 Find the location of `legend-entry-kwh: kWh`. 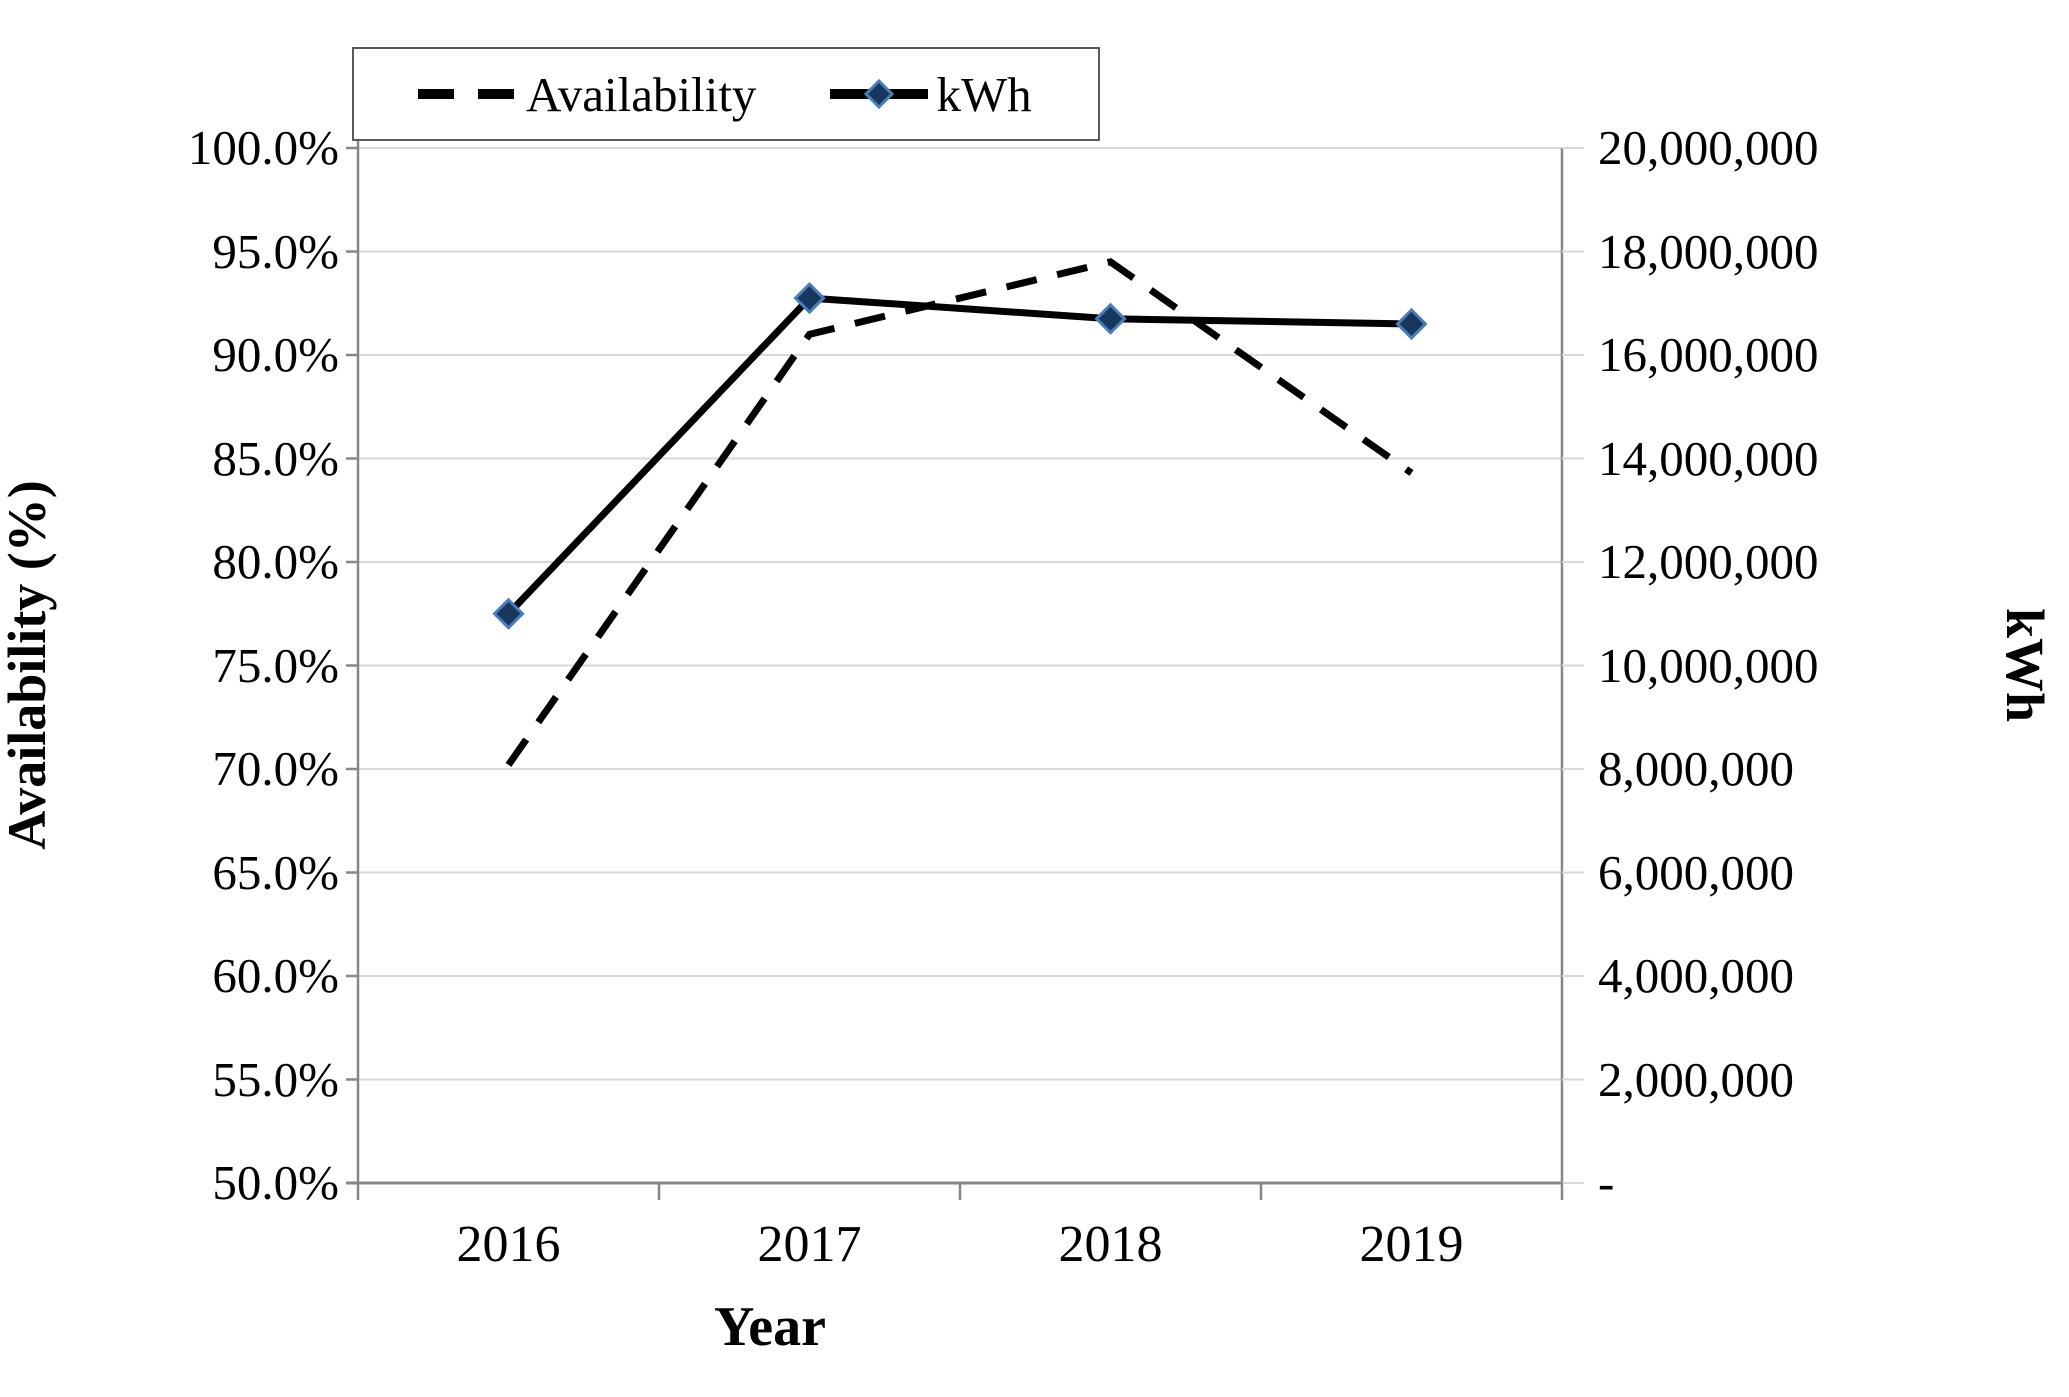

legend-entry-kwh: kWh is located at coordinates (930, 94).